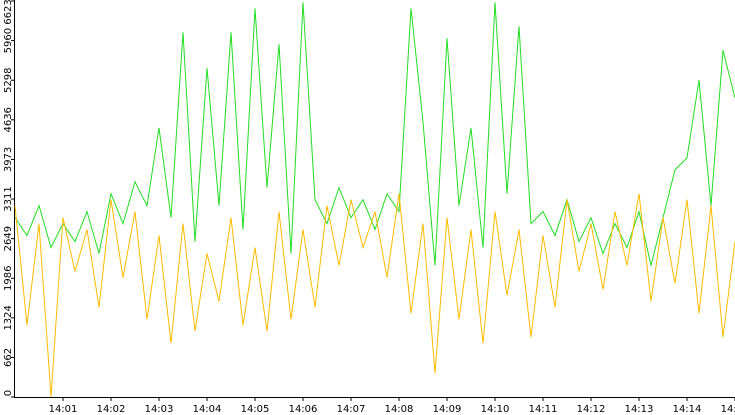 This screenshot has width=735, height=415. I want to click on y-tick-label: 4636, so click(8, 119).